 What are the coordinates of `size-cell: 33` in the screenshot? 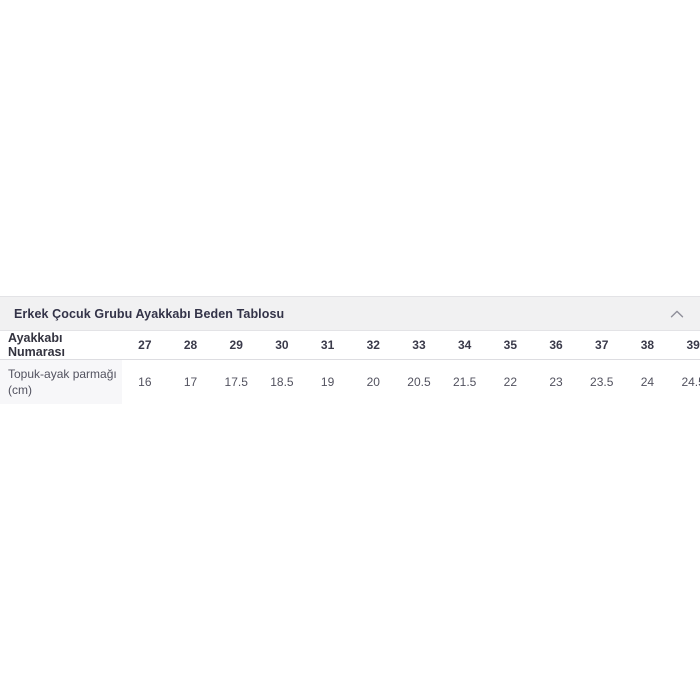 It's located at (419, 345).